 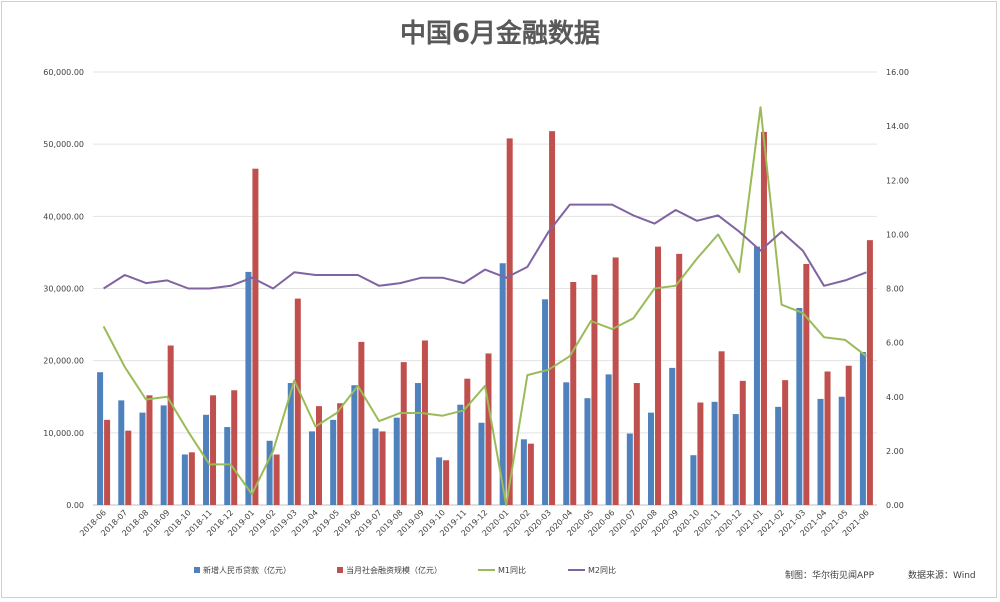 What do you see at coordinates (897, 72) in the screenshot?
I see `right-tick-label: 16.00` at bounding box center [897, 72].